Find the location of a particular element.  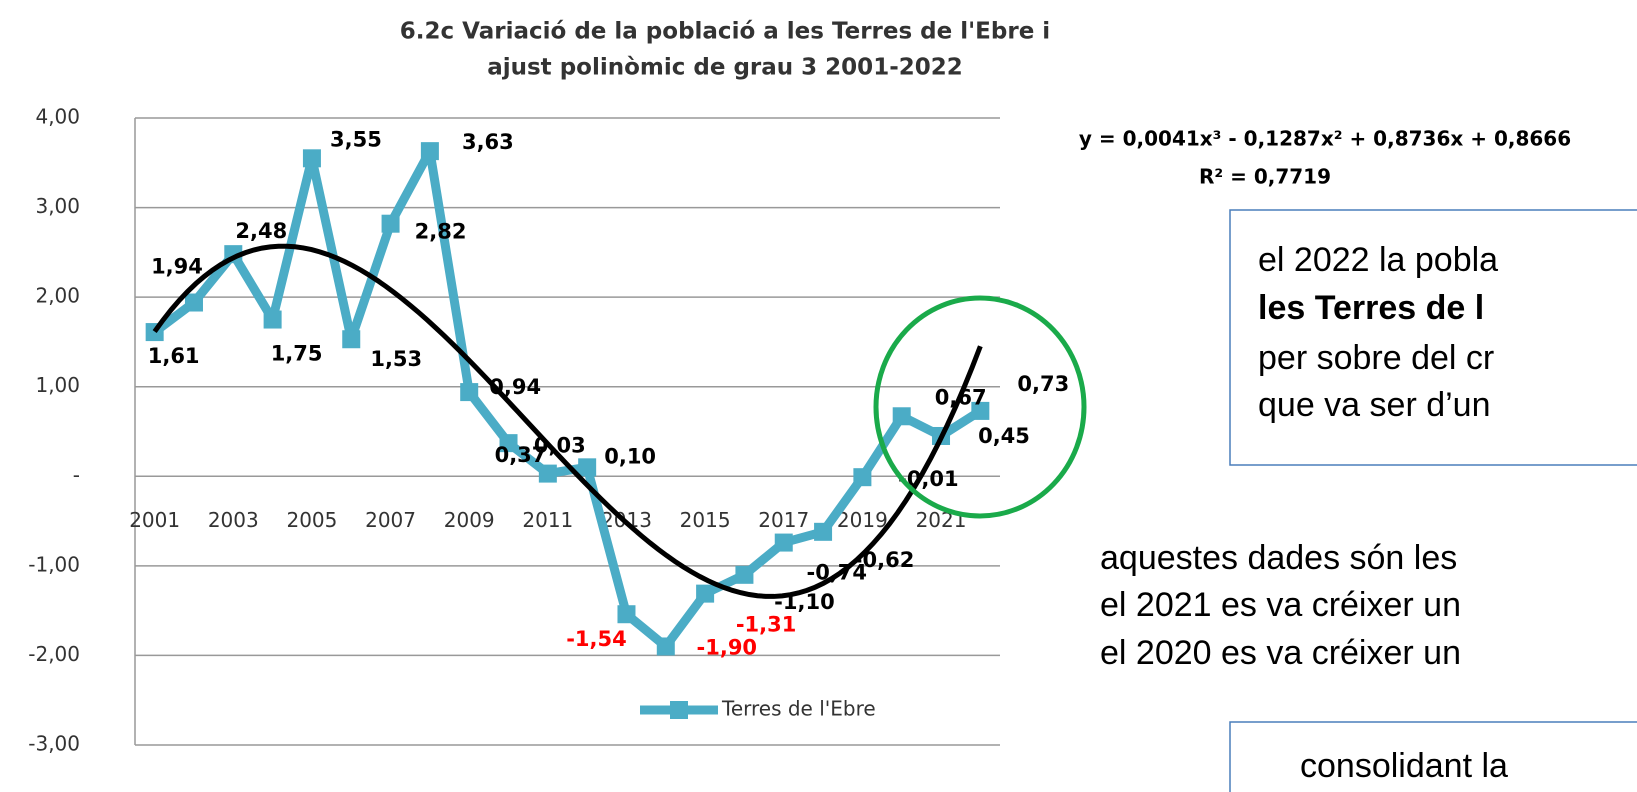

data-label: 0,10 is located at coordinates (630, 456).